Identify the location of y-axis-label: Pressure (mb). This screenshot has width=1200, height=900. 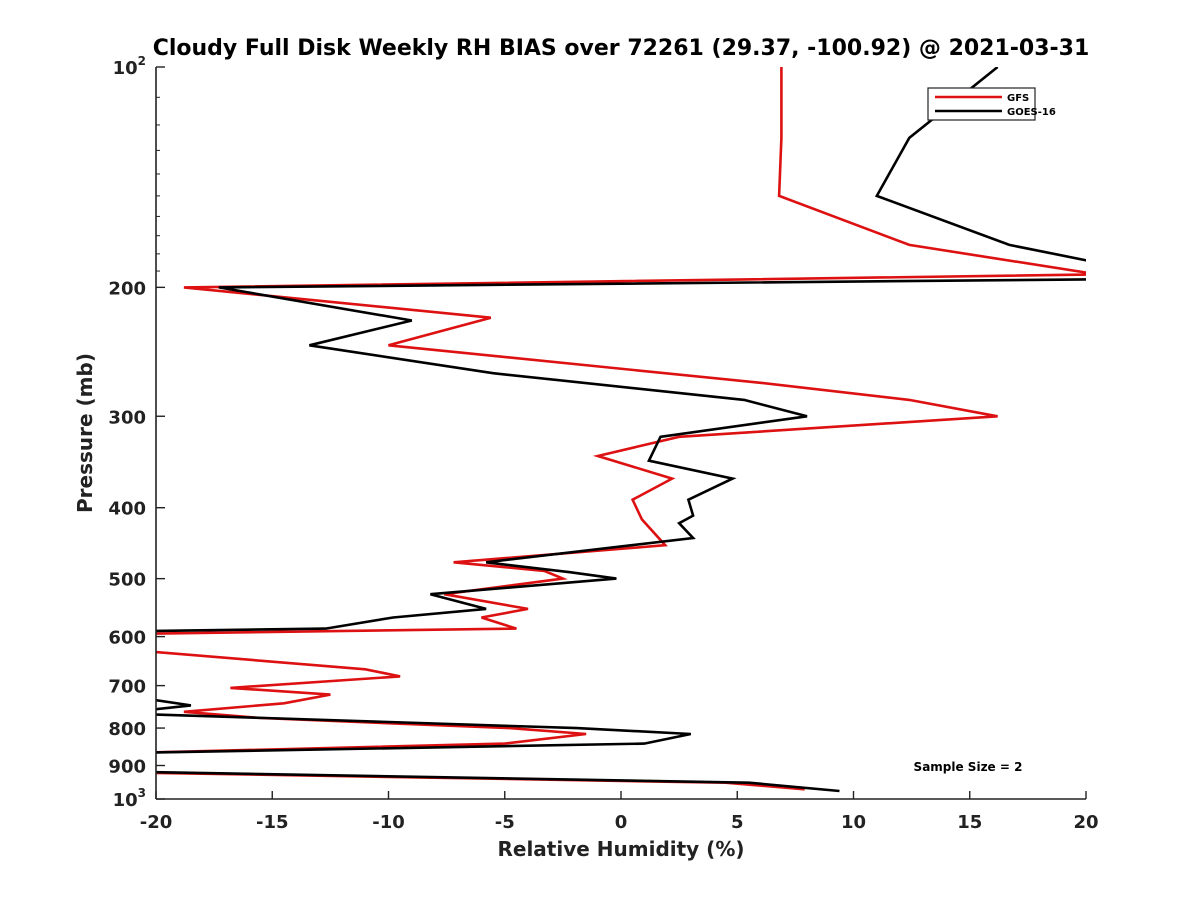
(85, 433).